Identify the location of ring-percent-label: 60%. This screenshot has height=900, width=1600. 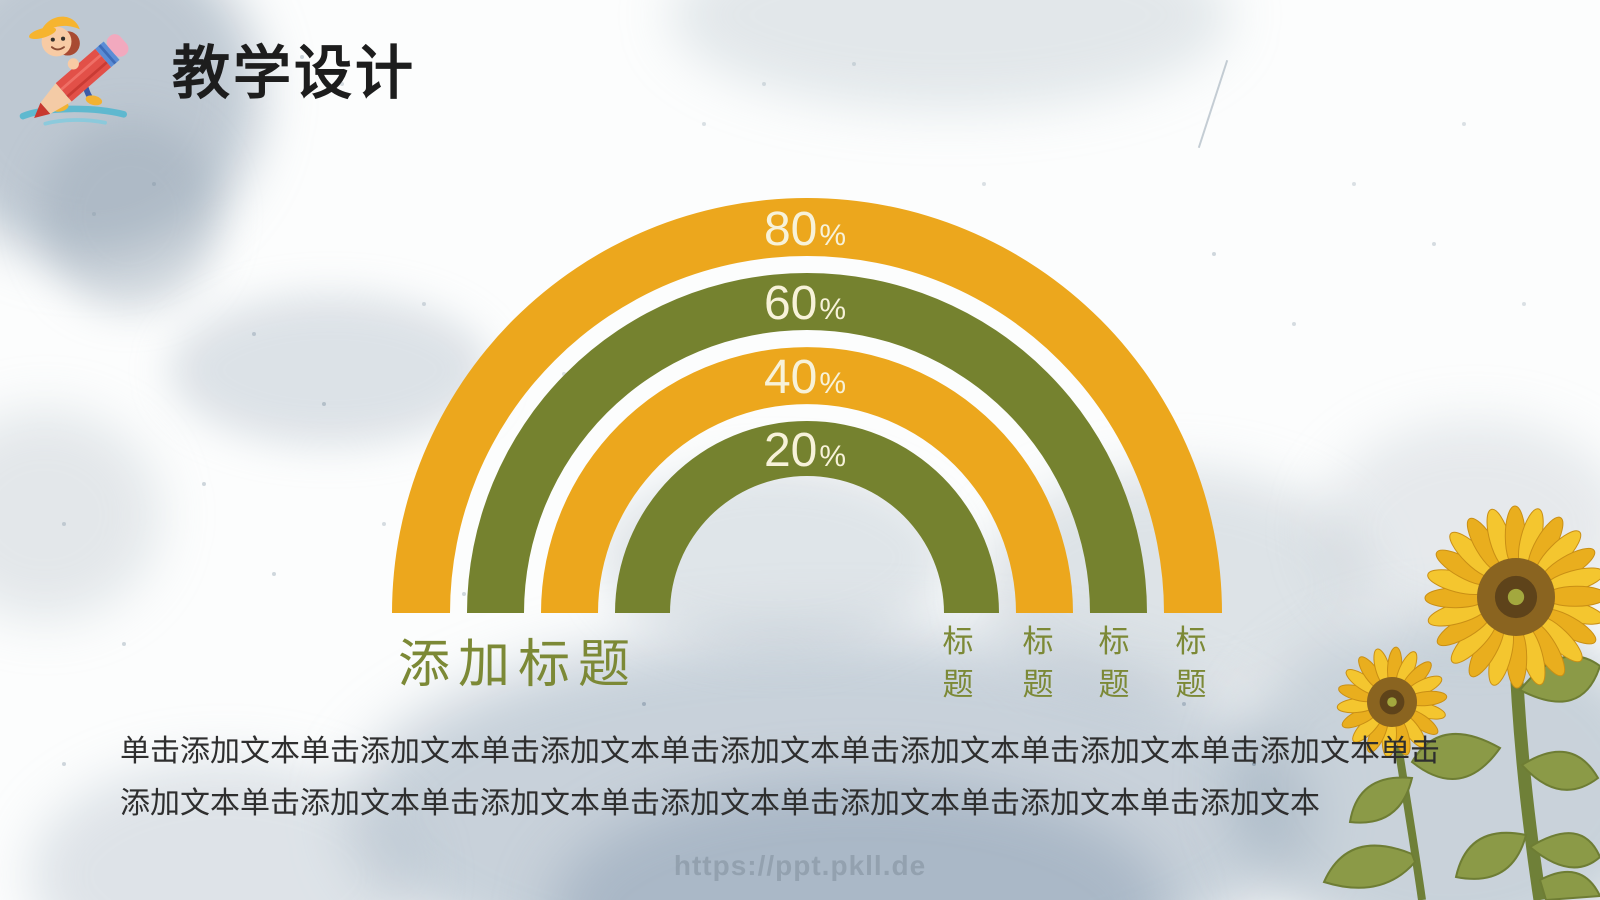
(805, 304).